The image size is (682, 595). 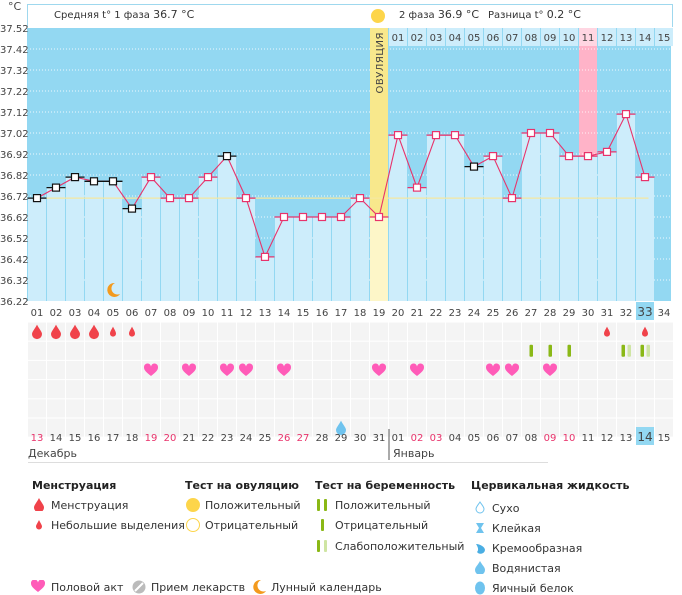 What do you see at coordinates (87, 587) in the screenshot?
I see `legend-intercourse: Половой акт` at bounding box center [87, 587].